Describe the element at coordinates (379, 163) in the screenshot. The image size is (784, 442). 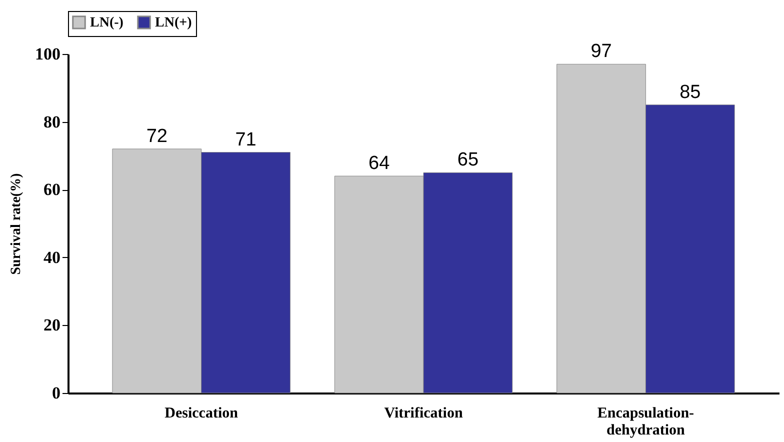
I see `data-label: 64` at that location.